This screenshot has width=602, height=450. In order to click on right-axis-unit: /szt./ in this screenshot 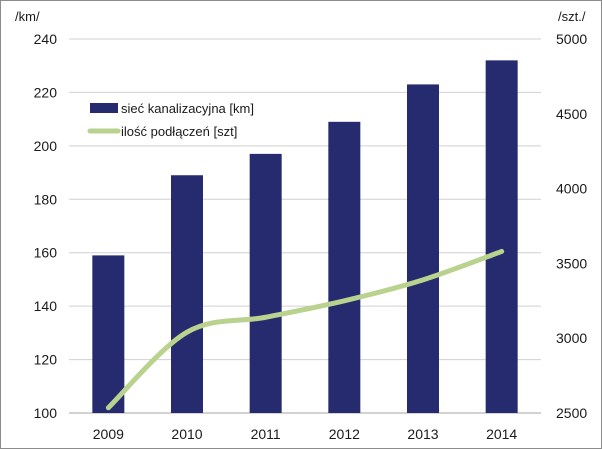, I will do `click(572, 16)`.